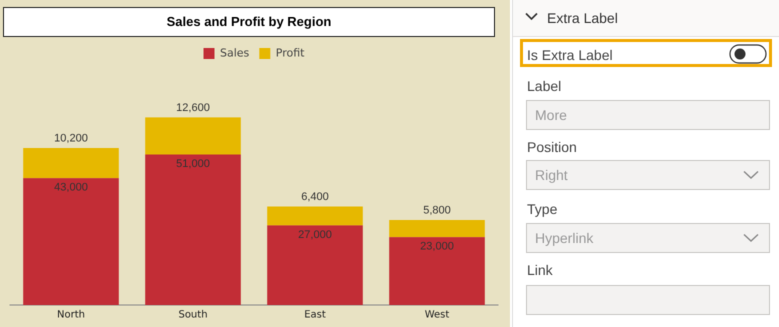 Image resolution: width=779 pixels, height=327 pixels. I want to click on data-label: 6,400, so click(315, 197).